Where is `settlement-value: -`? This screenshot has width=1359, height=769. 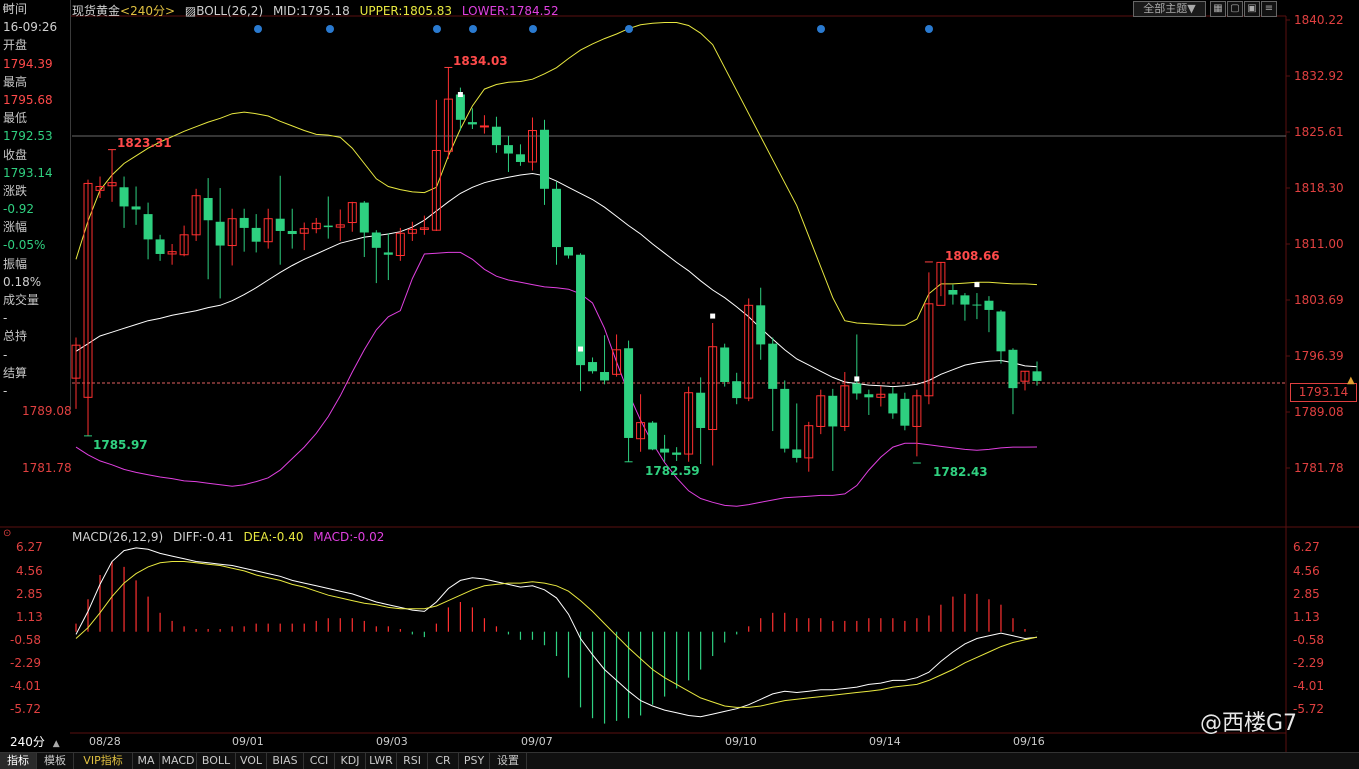
settlement-value: - is located at coordinates (5, 390).